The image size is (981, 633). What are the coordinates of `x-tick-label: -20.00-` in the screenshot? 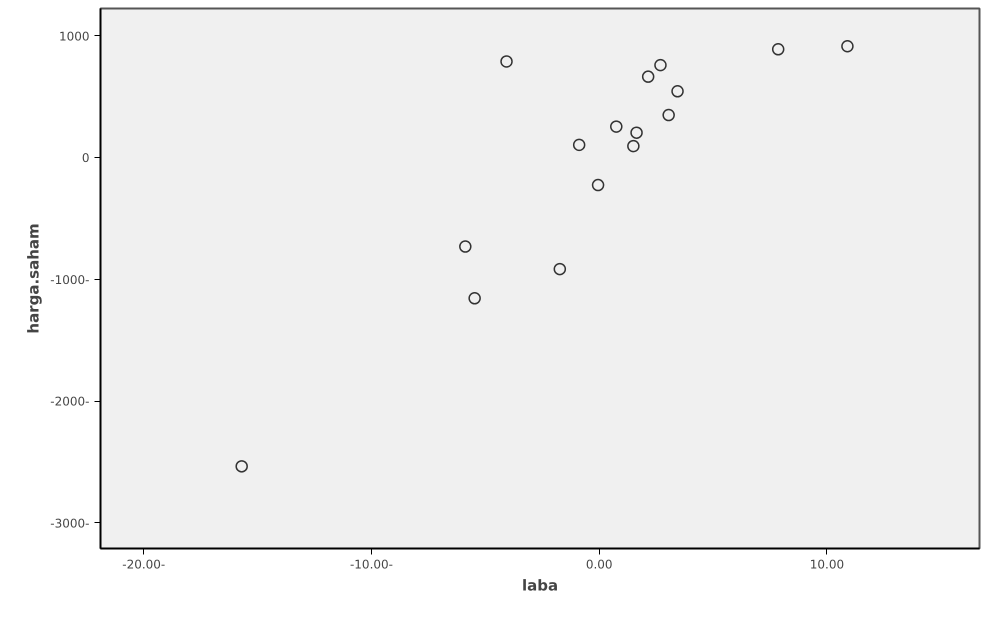 It's located at (144, 565).